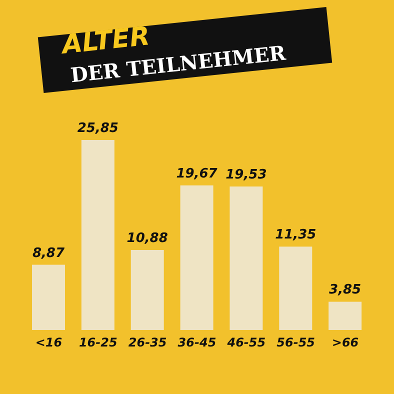 This screenshot has height=394, width=394. I want to click on data-label: 25,85, so click(97, 128).